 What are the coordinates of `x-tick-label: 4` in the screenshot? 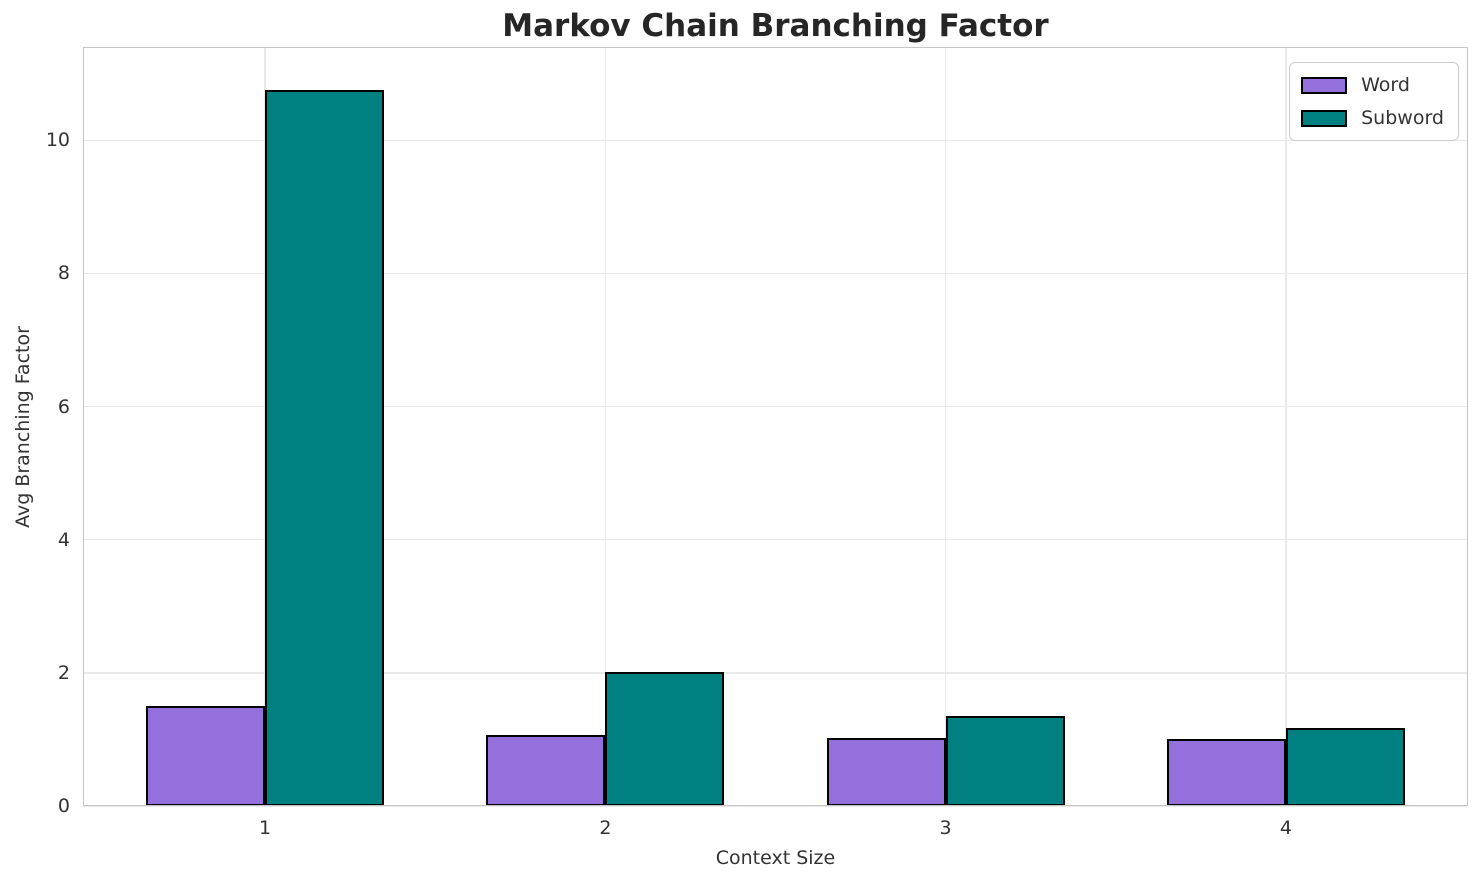 It's located at (1285, 828).